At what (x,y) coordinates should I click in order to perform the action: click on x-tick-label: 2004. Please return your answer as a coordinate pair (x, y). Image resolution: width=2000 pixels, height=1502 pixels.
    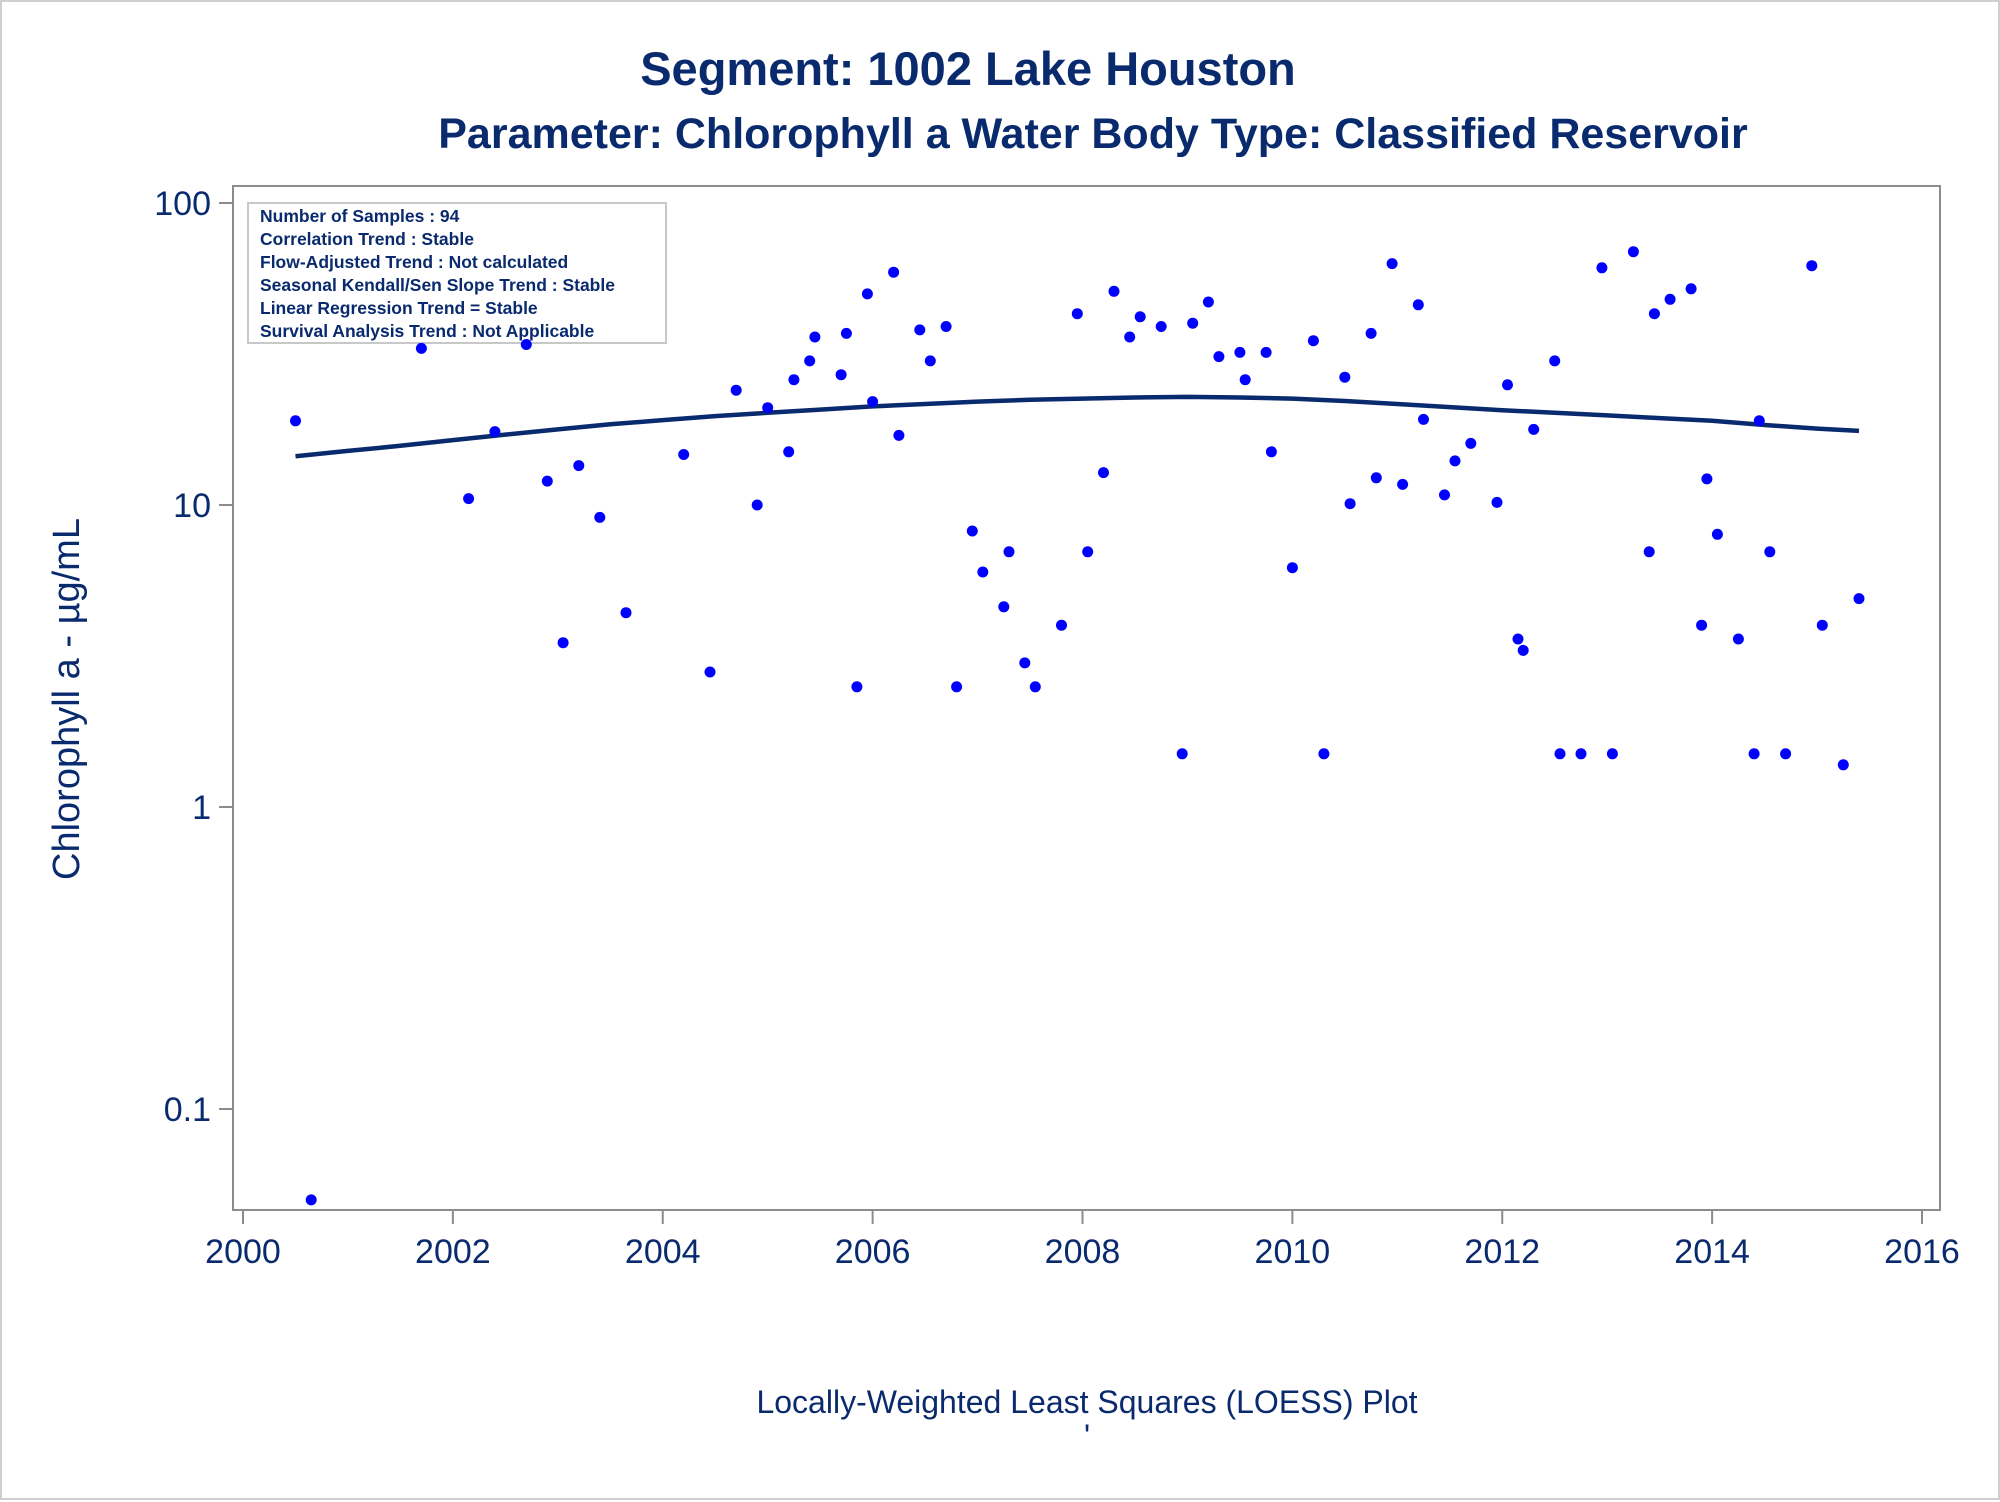
    Looking at the image, I should click on (663, 1252).